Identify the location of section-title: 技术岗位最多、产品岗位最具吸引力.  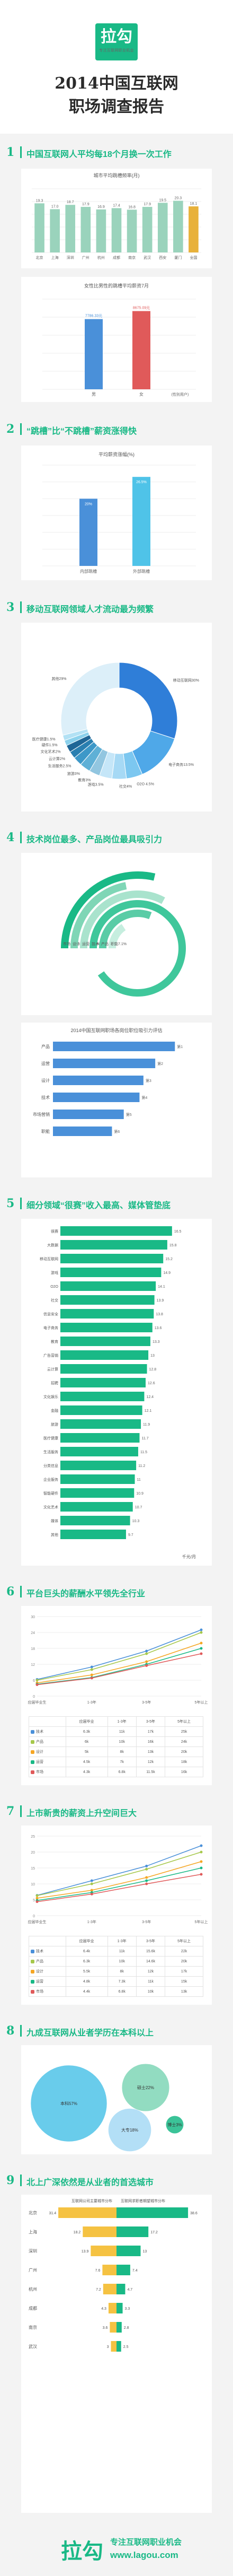
(94, 839).